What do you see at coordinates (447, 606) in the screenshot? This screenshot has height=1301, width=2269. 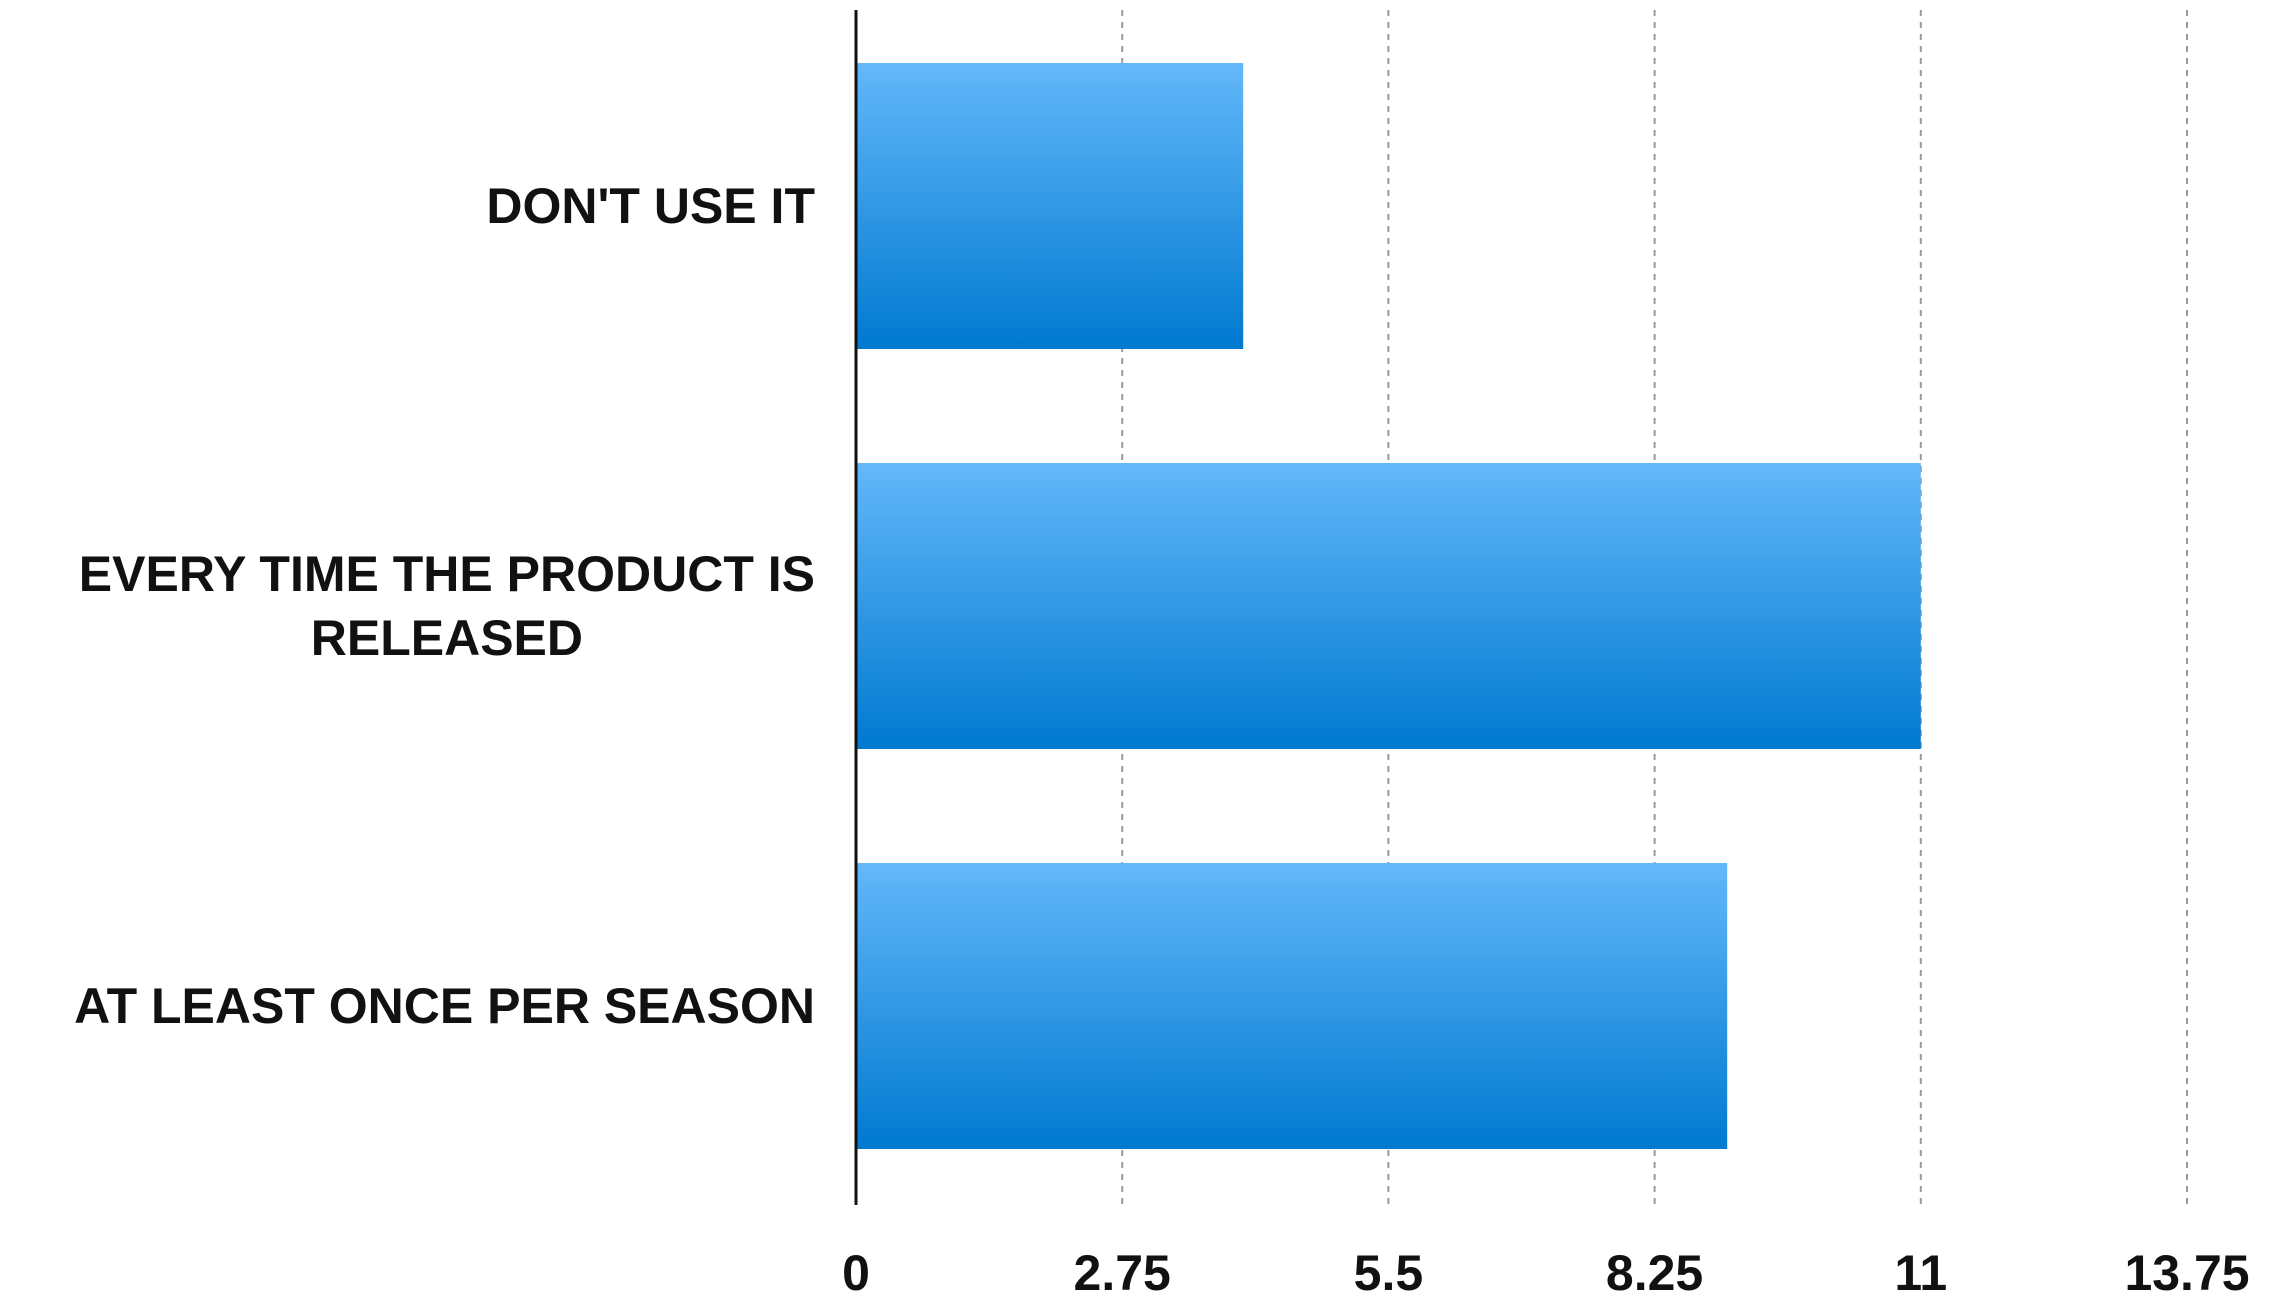 I see `category-label: EVERY TIME THE PRODUCT IS RELEASED` at bounding box center [447, 606].